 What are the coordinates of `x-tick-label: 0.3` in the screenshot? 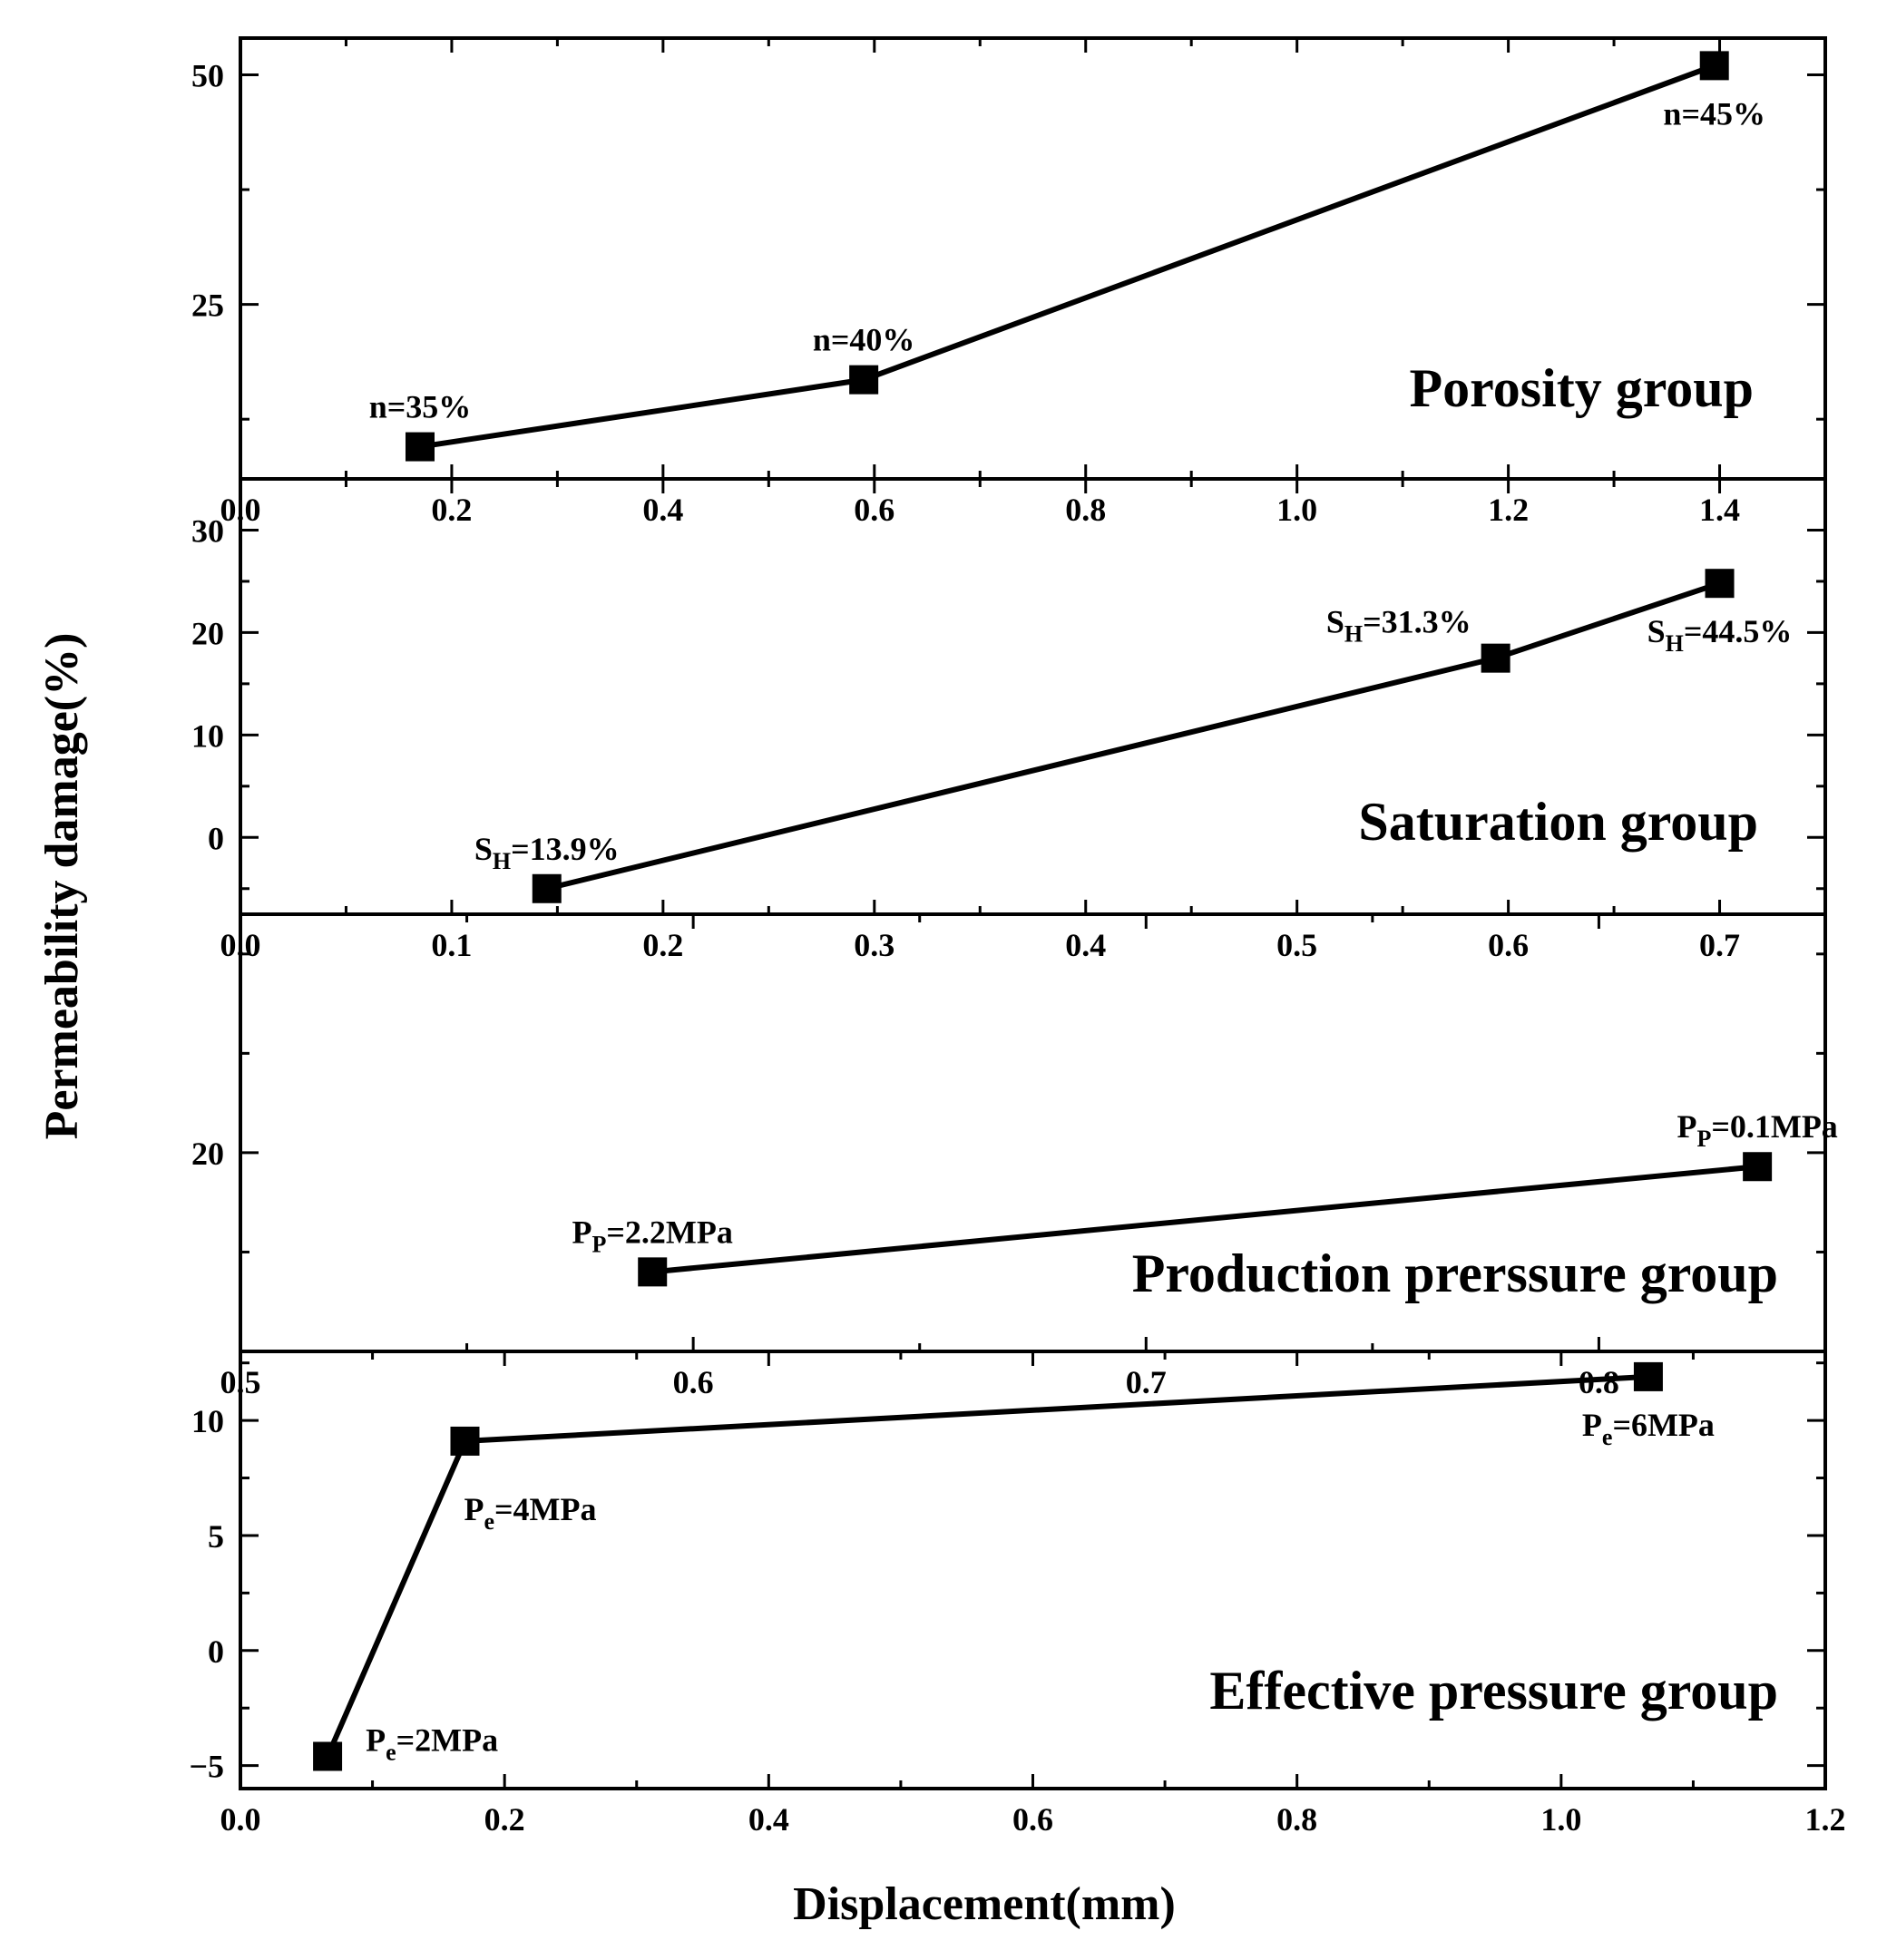 It's located at (874, 945).